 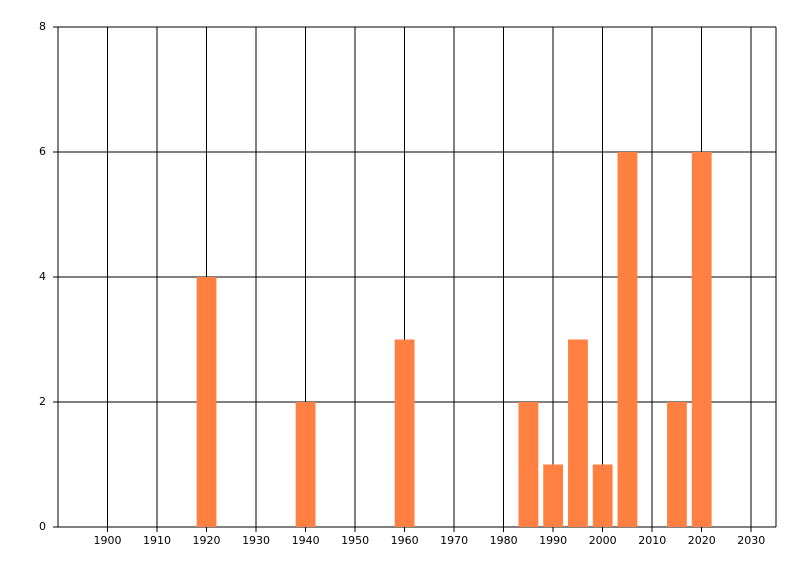 What do you see at coordinates (42, 151) in the screenshot?
I see `y-tick-label: 6` at bounding box center [42, 151].